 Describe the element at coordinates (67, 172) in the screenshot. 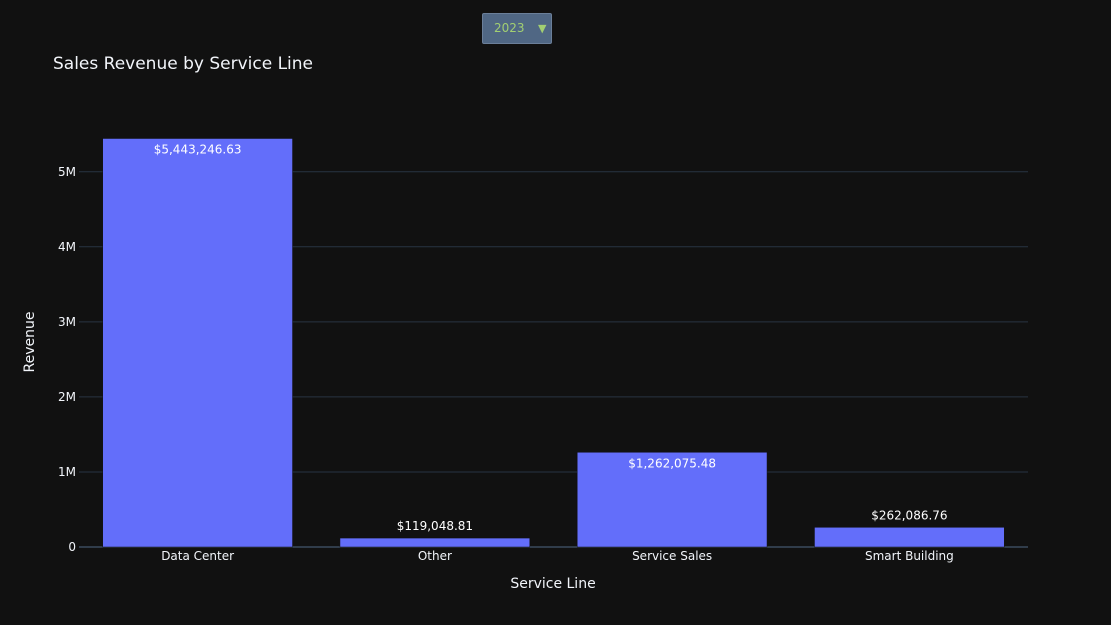

I see `y-tick-label: 5M` at that location.